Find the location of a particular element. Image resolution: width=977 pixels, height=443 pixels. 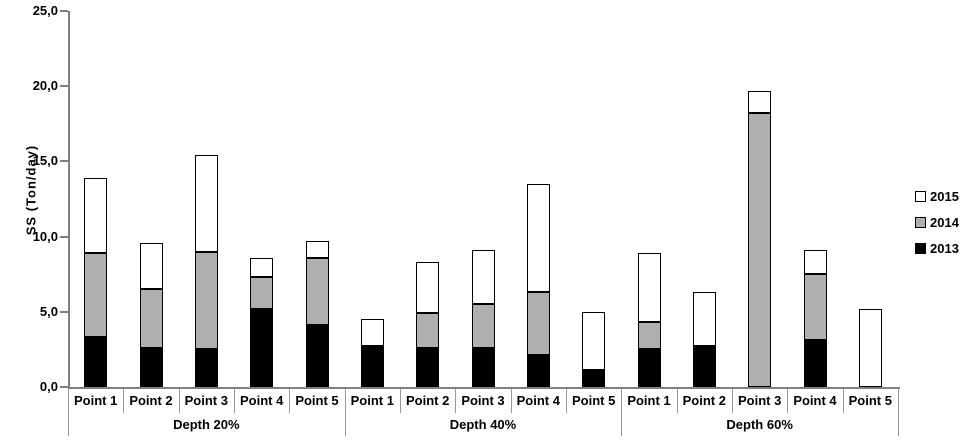

y-tick-label: 20,0 is located at coordinates (45, 86).